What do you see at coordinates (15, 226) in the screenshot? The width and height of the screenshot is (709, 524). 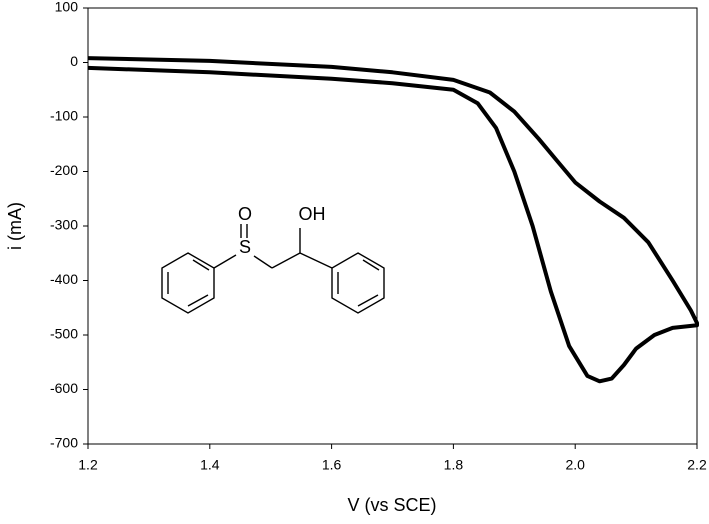 I see `y-axis-label: i (mA)` at bounding box center [15, 226].